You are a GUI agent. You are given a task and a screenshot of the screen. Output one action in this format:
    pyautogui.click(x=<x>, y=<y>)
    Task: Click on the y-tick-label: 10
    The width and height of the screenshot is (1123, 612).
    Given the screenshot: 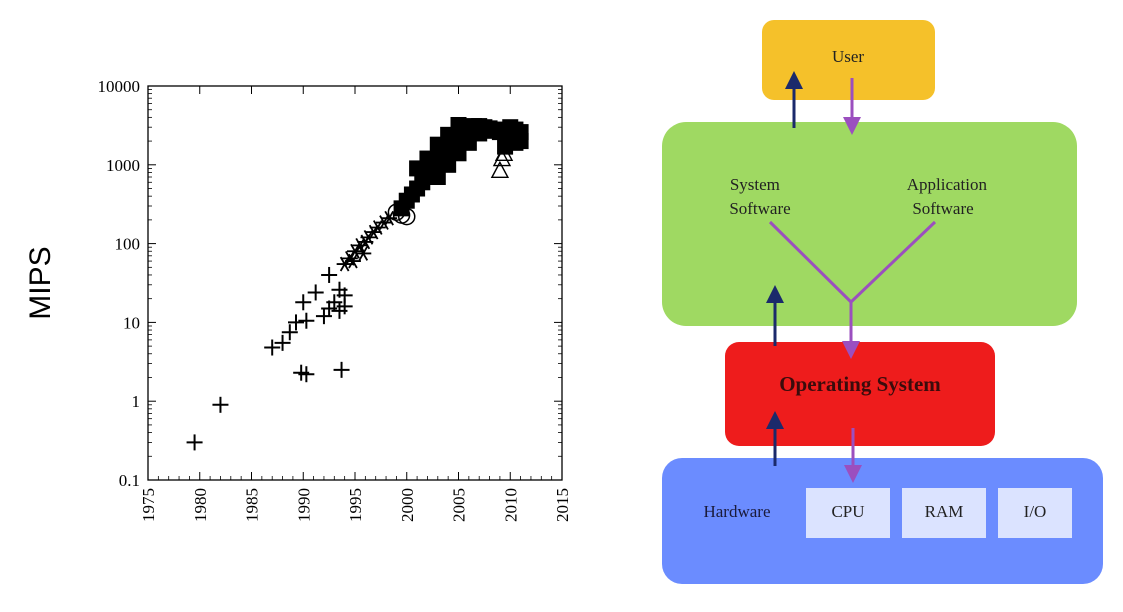 What is the action you would take?
    pyautogui.click(x=131, y=322)
    